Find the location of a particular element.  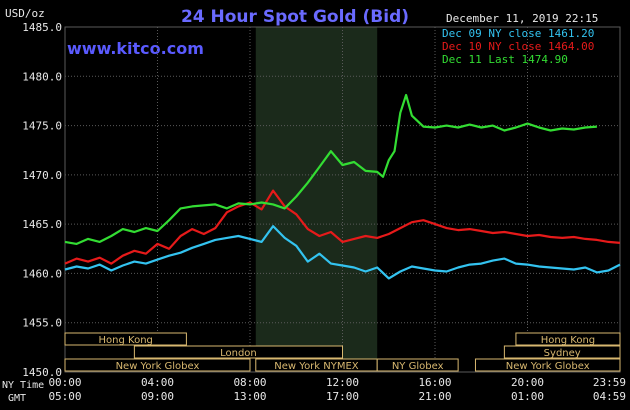

session-box: NY Globex is located at coordinates (417, 365).